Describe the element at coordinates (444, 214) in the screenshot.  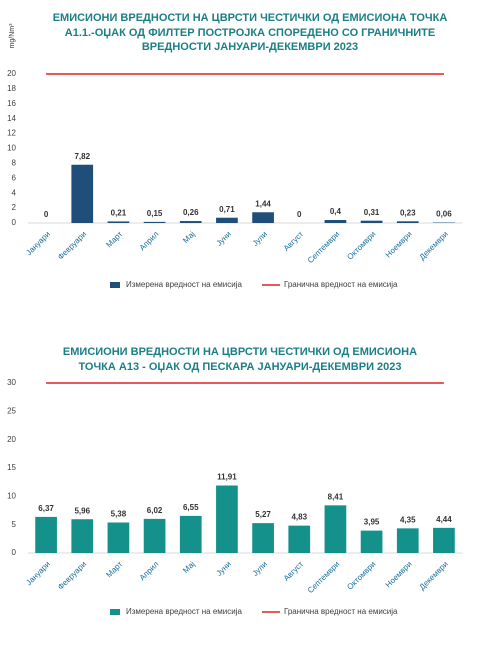
I see `data-label: 0,06` at that location.